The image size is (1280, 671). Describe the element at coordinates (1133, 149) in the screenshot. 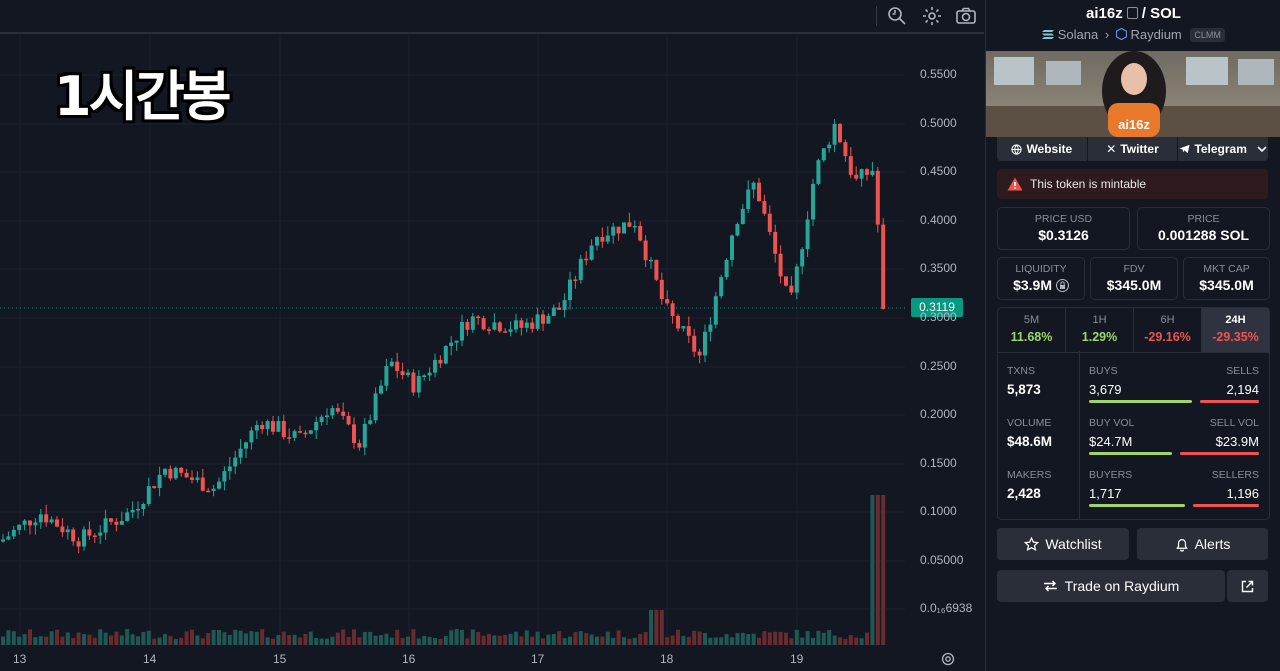

I see `twitter-link: ✕ Twitter` at that location.